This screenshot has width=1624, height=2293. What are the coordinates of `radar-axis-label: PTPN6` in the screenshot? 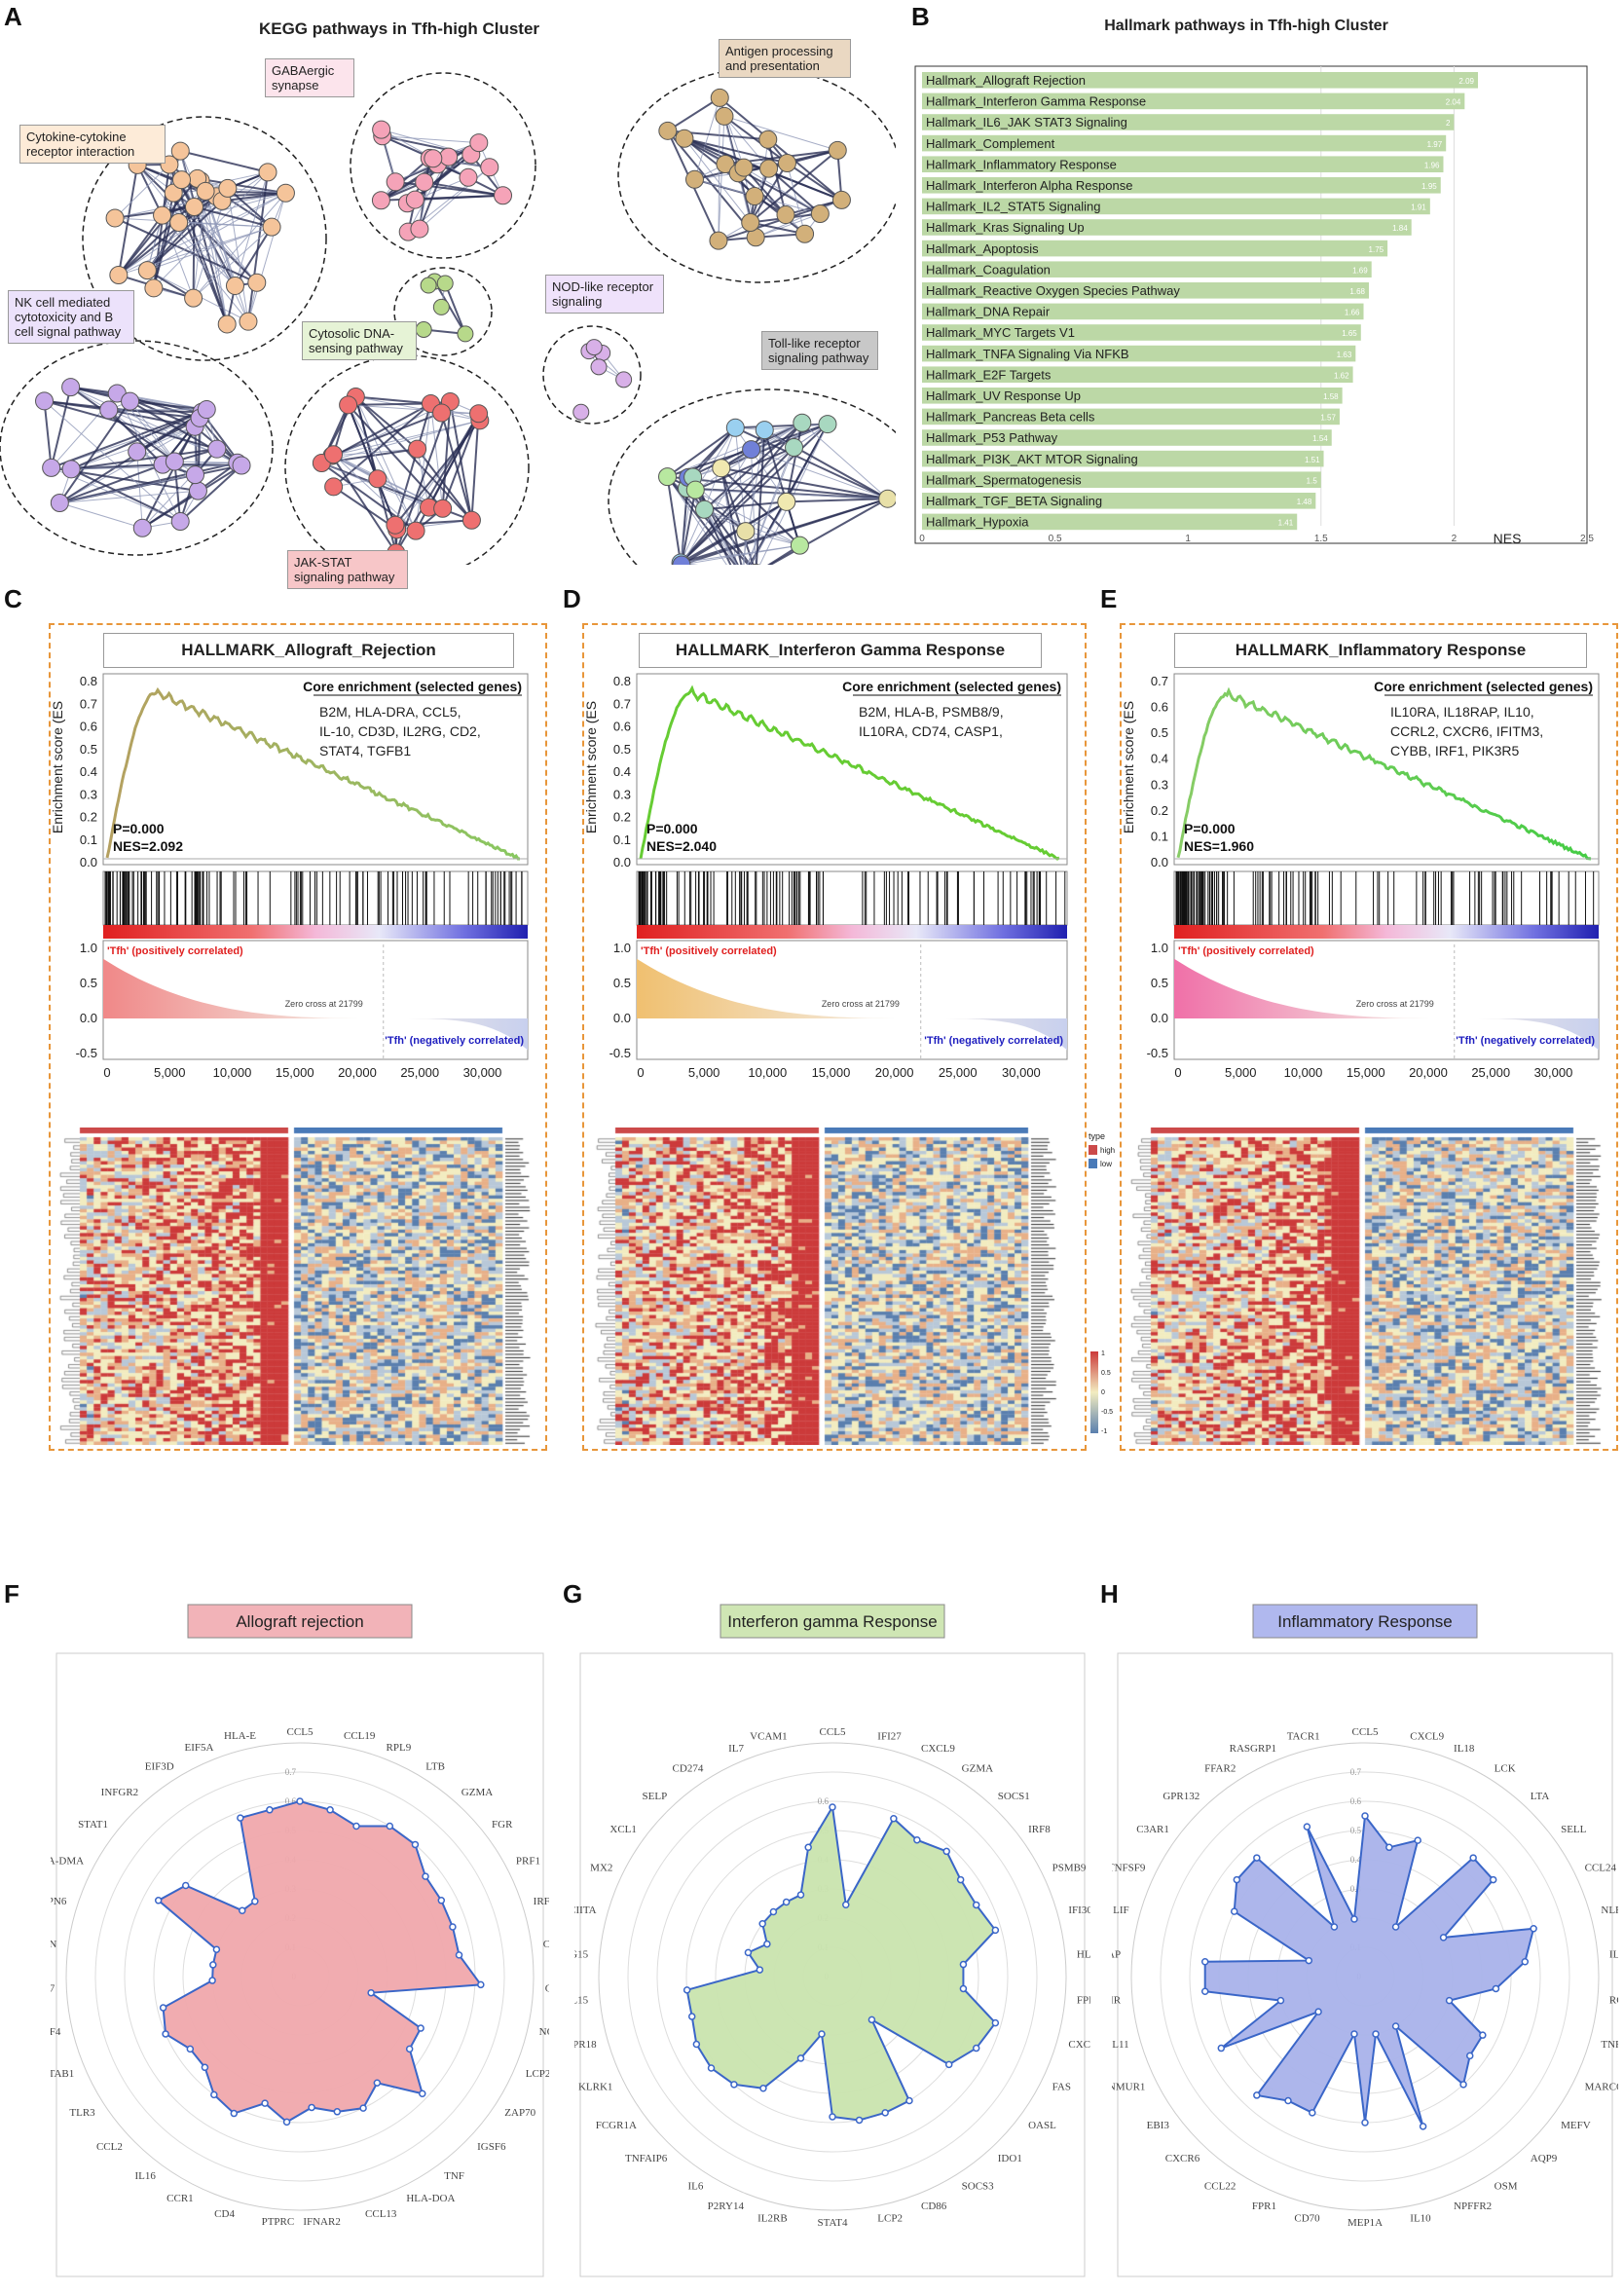 It's located at (59, 1901).